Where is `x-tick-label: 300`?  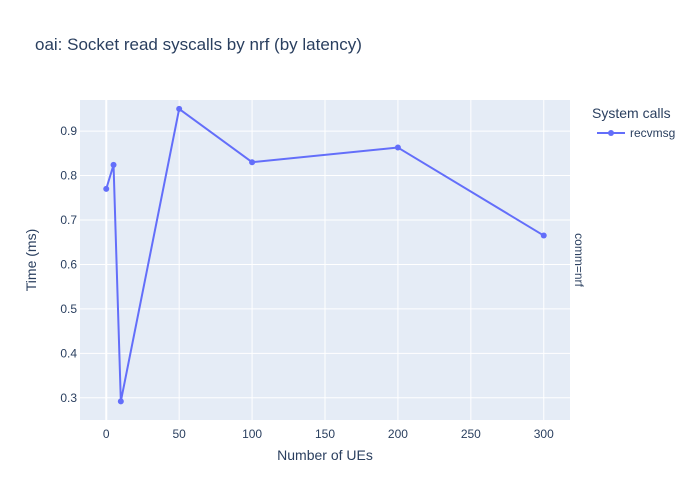 x-tick-label: 300 is located at coordinates (544, 434).